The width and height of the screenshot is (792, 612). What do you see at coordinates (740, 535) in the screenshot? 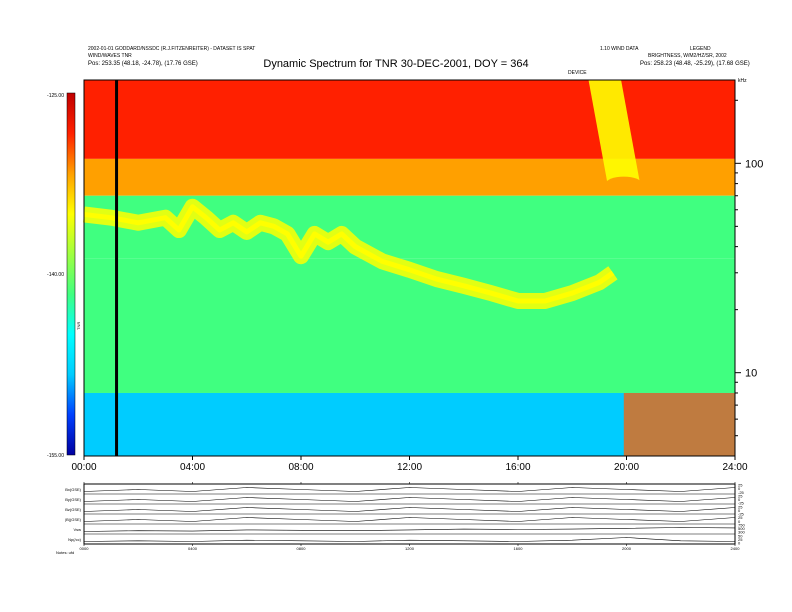
I see `right-tick-label: 50` at bounding box center [740, 535].